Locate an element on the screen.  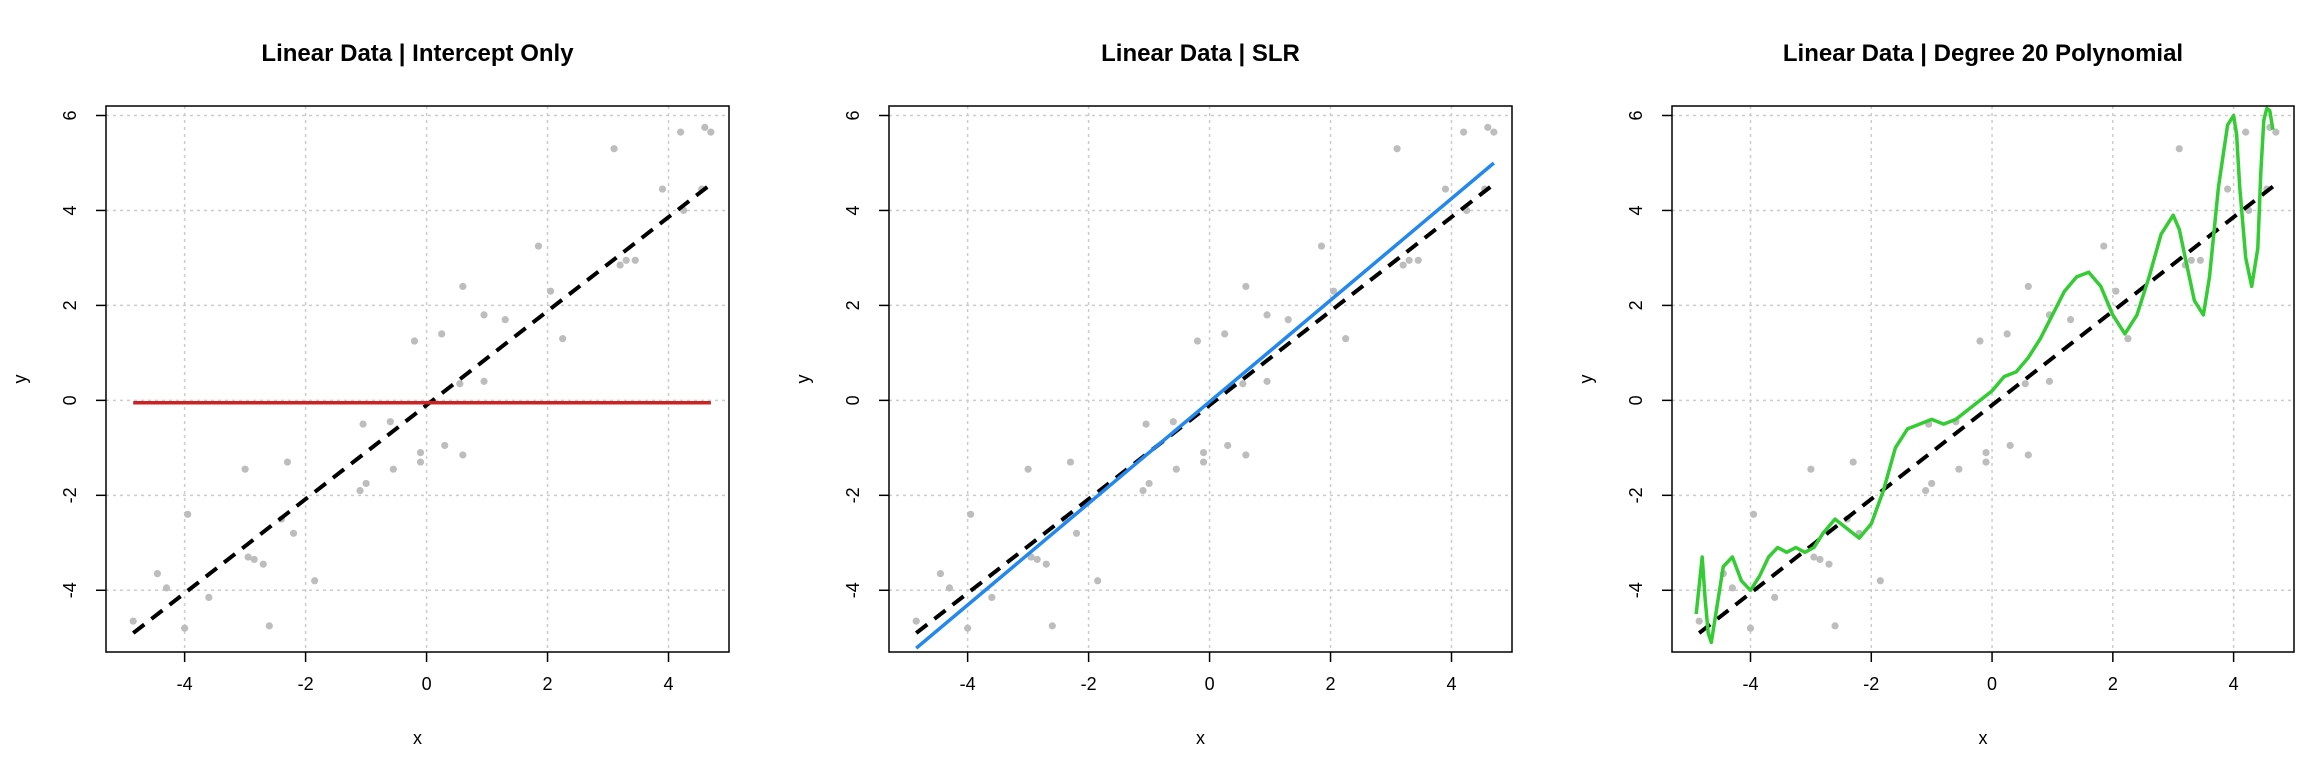
panel-title: Linear Data | Intercept Only is located at coordinates (417, 53).